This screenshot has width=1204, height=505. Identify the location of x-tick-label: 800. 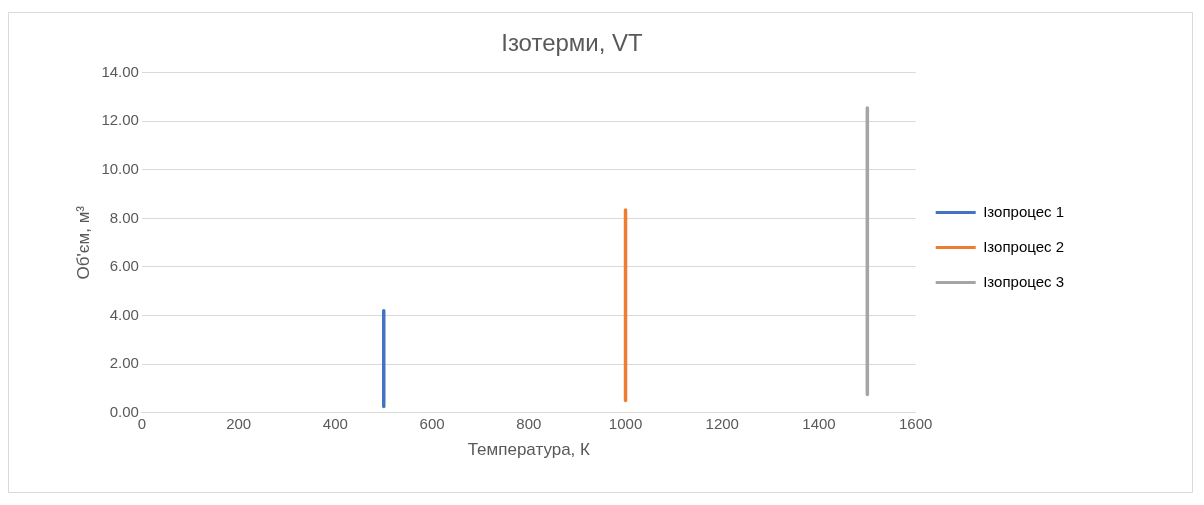
(529, 423).